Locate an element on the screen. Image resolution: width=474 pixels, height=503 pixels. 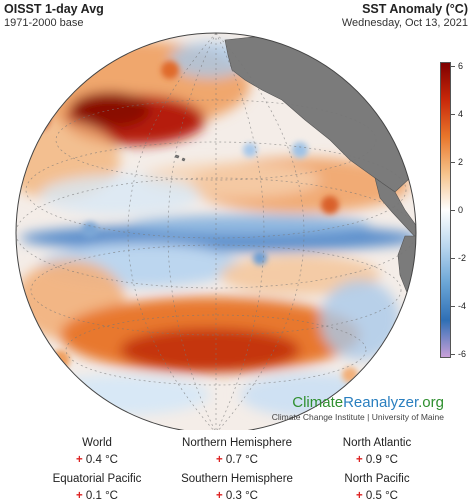
stat-value: + 0.5 °C is located at coordinates (376, 496).